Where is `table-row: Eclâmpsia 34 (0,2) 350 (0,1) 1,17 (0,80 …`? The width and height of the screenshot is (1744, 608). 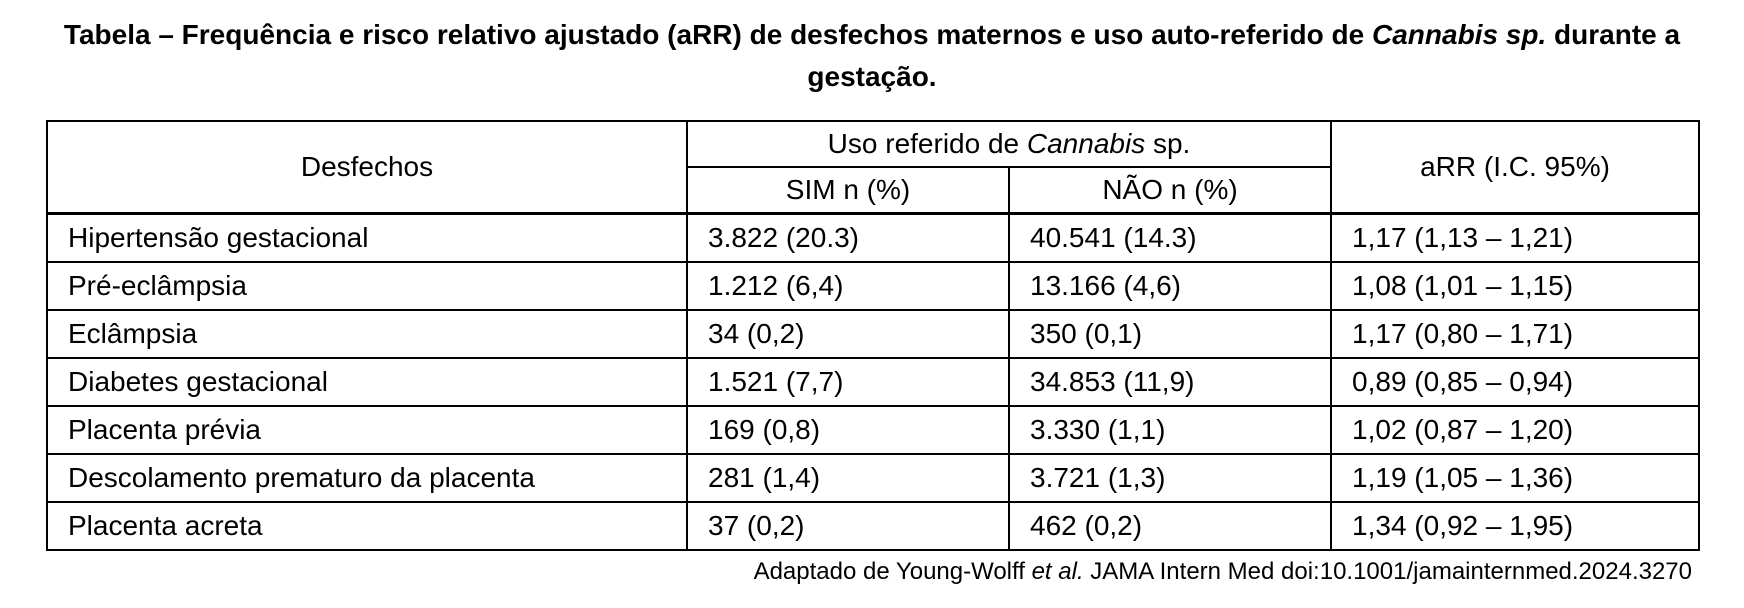
table-row: Eclâmpsia 34 (0,2) 350 (0,1) 1,17 (0,80 … is located at coordinates (873, 334).